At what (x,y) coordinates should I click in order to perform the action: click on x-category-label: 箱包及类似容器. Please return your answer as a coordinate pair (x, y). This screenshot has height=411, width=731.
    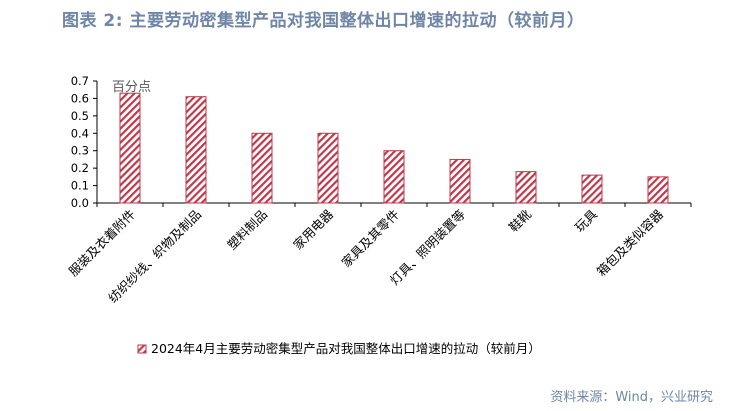
    Looking at the image, I should click on (630, 242).